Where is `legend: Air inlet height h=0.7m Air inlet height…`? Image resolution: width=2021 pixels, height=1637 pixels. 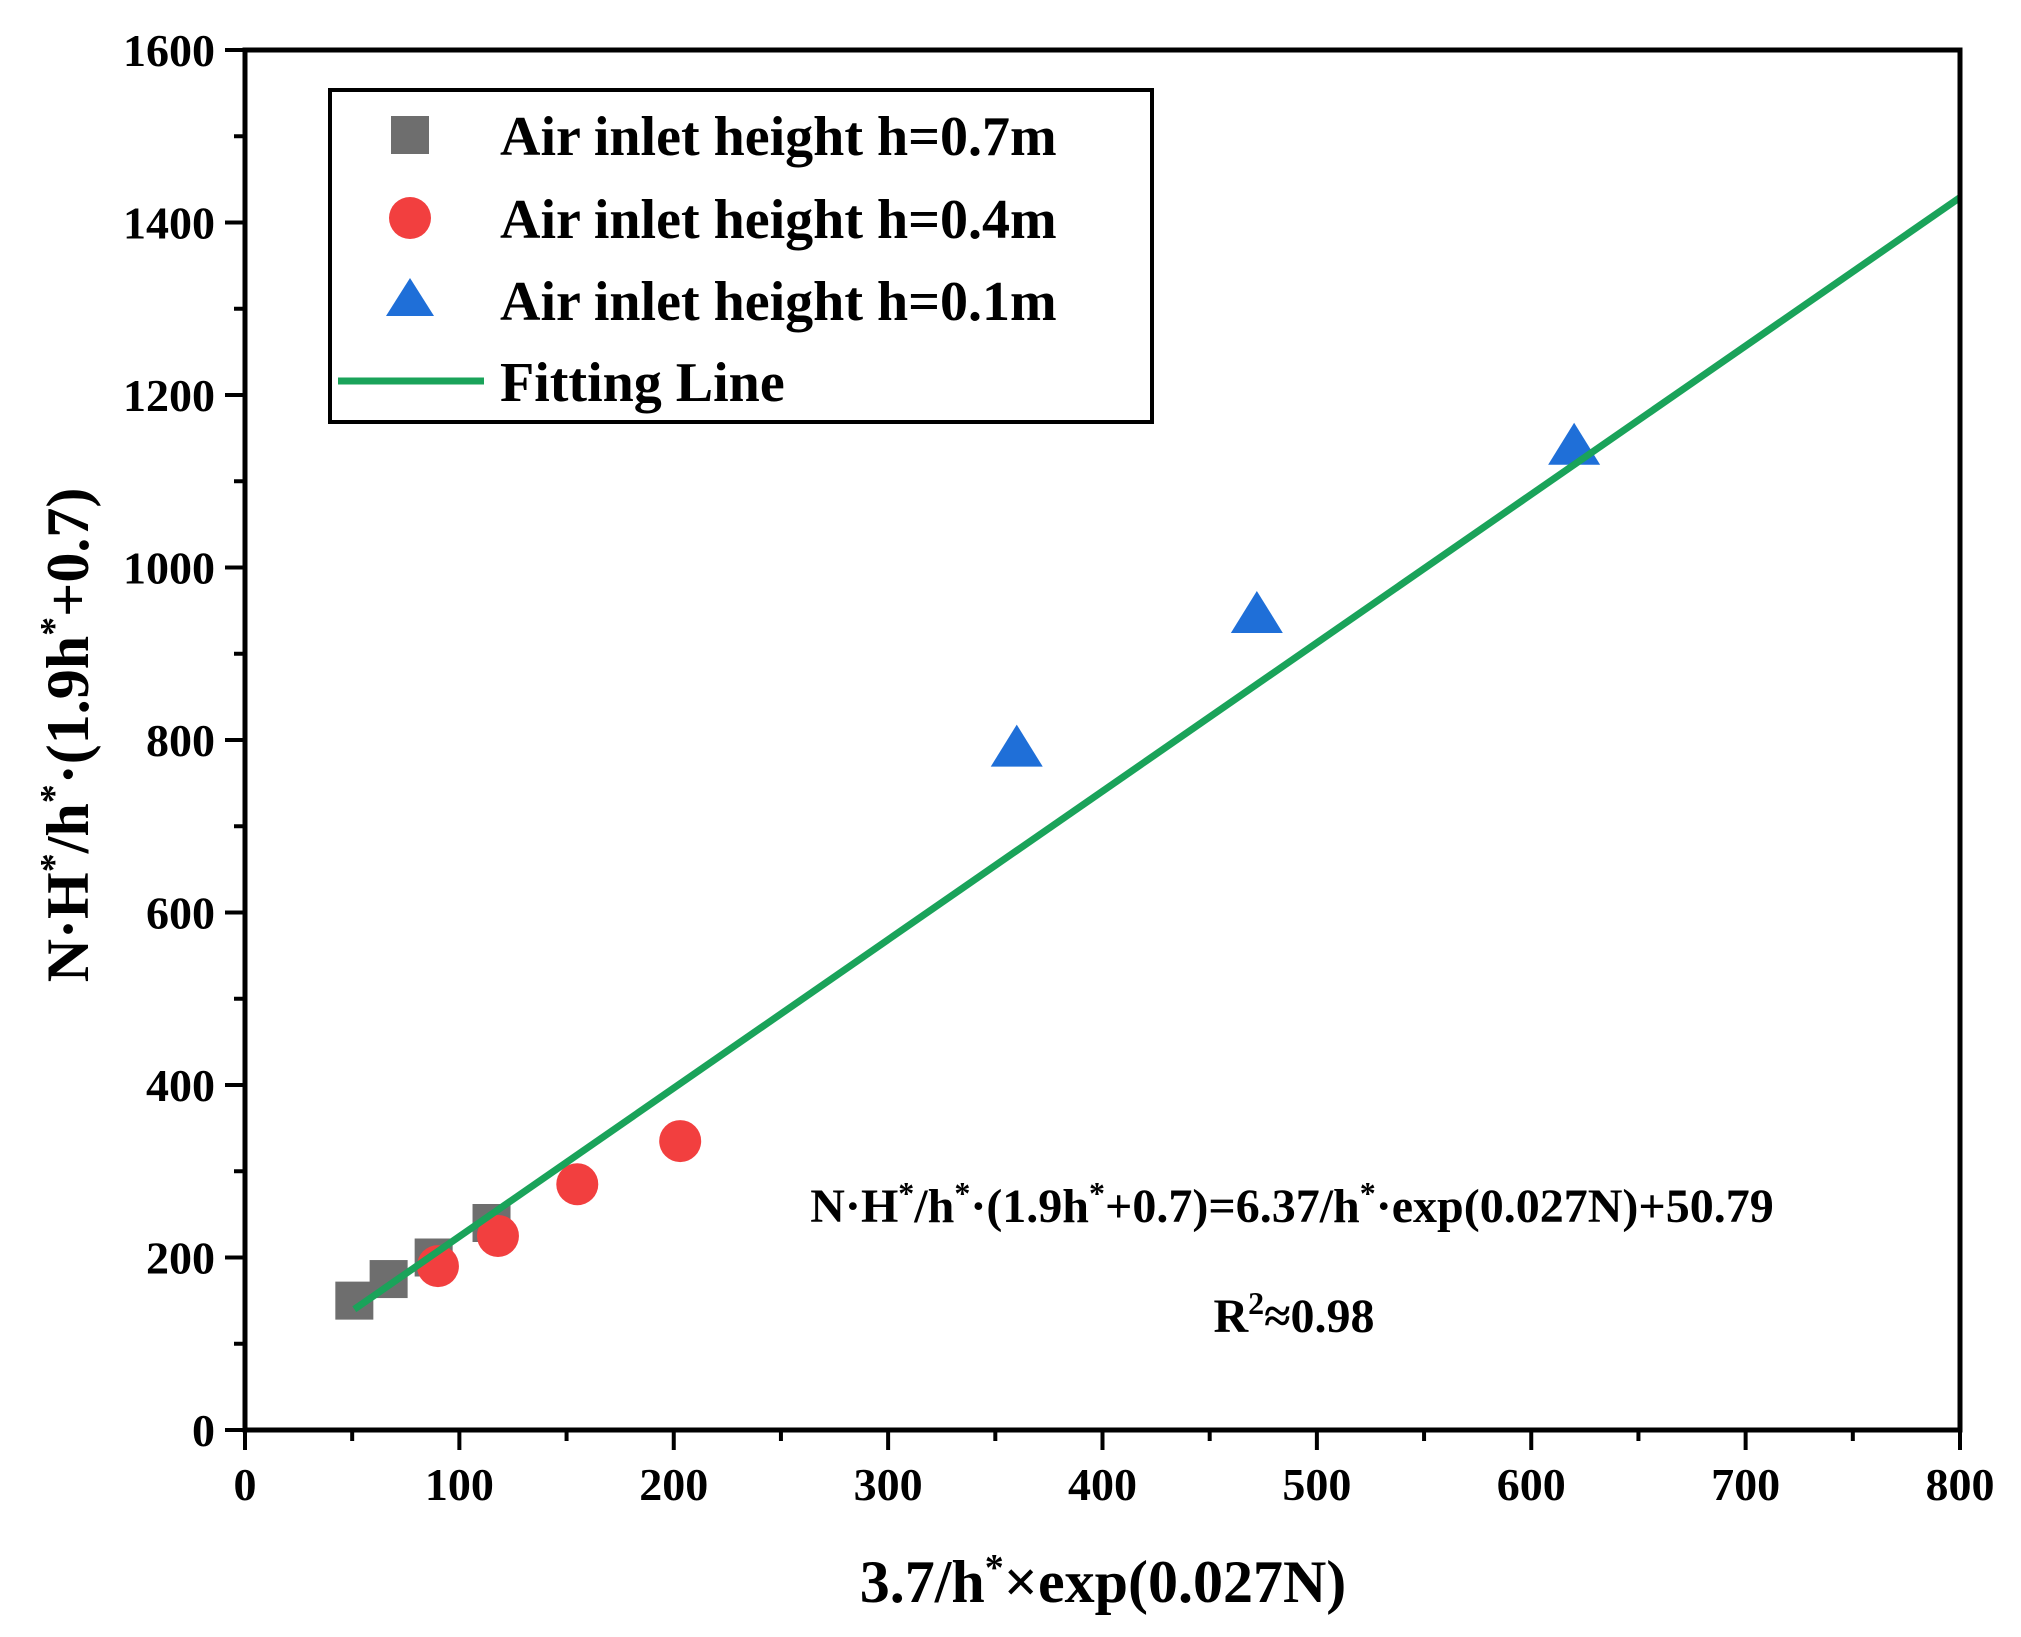
legend: Air inlet height h=0.7m Air inlet height… is located at coordinates (741, 256).